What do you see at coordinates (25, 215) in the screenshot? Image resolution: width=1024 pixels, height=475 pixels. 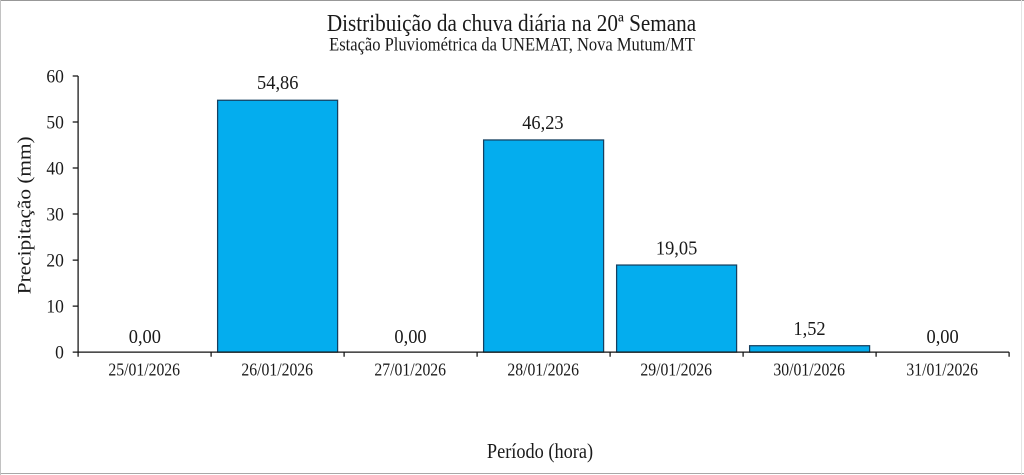 I see `svg-text: Precipitação (mm)` at bounding box center [25, 215].